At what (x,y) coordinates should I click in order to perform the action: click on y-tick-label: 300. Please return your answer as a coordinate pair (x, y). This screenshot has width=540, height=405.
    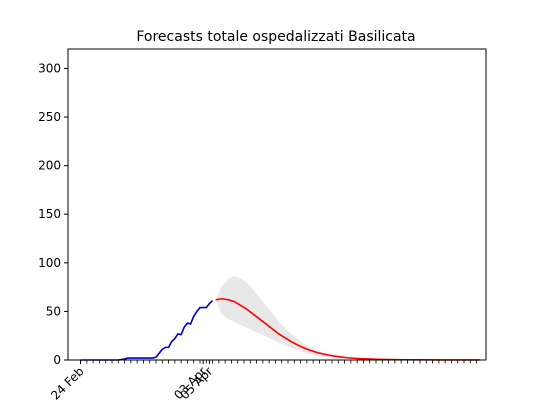
    Looking at the image, I should click on (49, 68).